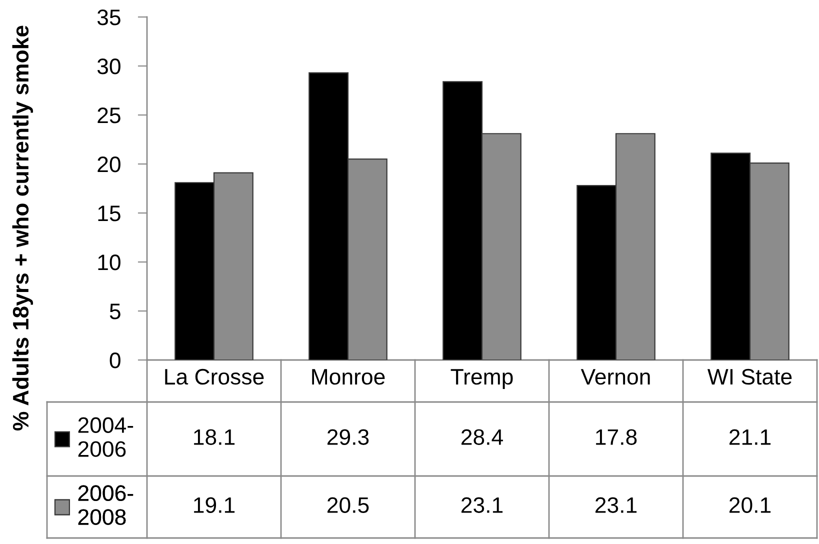 This screenshot has width=819, height=544. I want to click on data-label: 20.1, so click(750, 505).